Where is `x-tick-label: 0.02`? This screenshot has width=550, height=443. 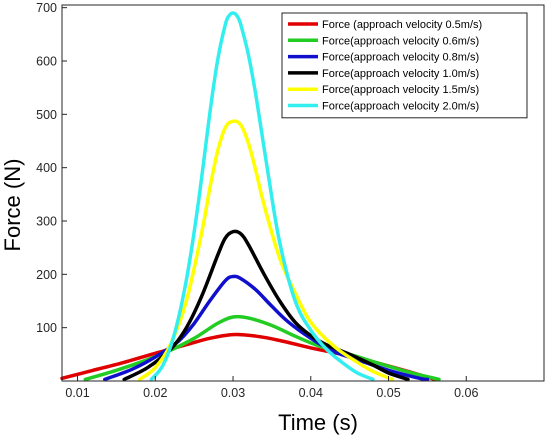
x-tick-label: 0.02 is located at coordinates (155, 393).